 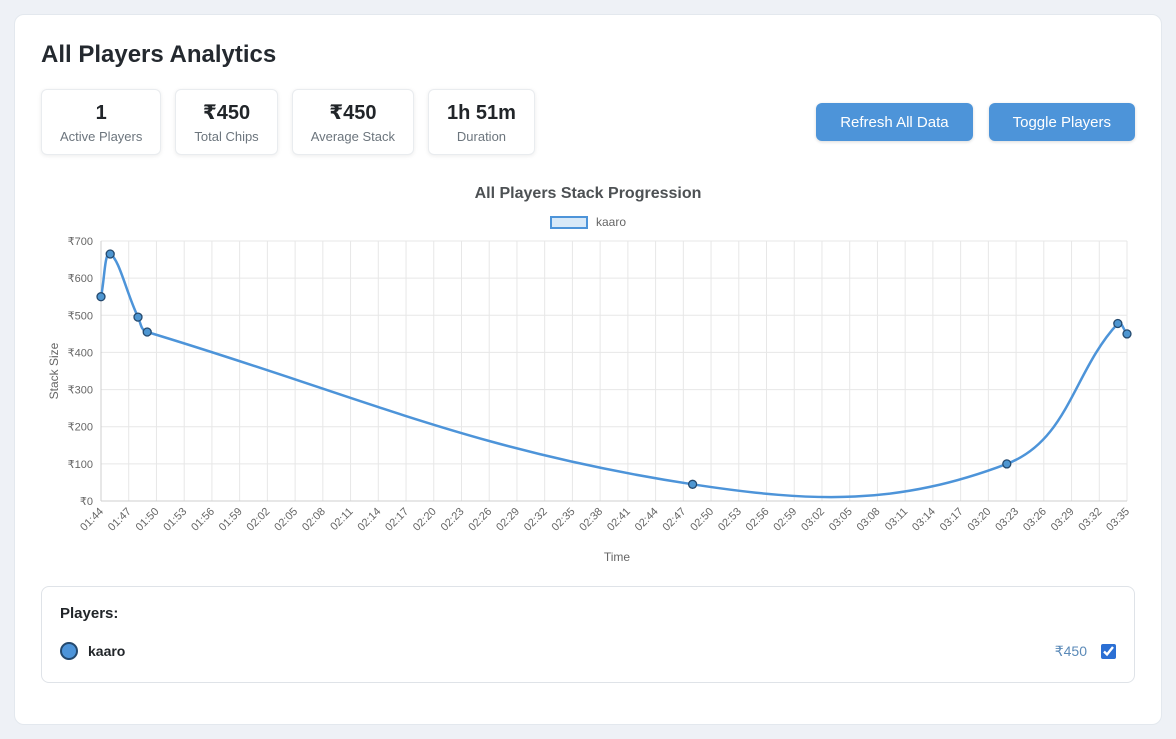 I want to click on svg-text: 03:20, so click(x=980, y=520).